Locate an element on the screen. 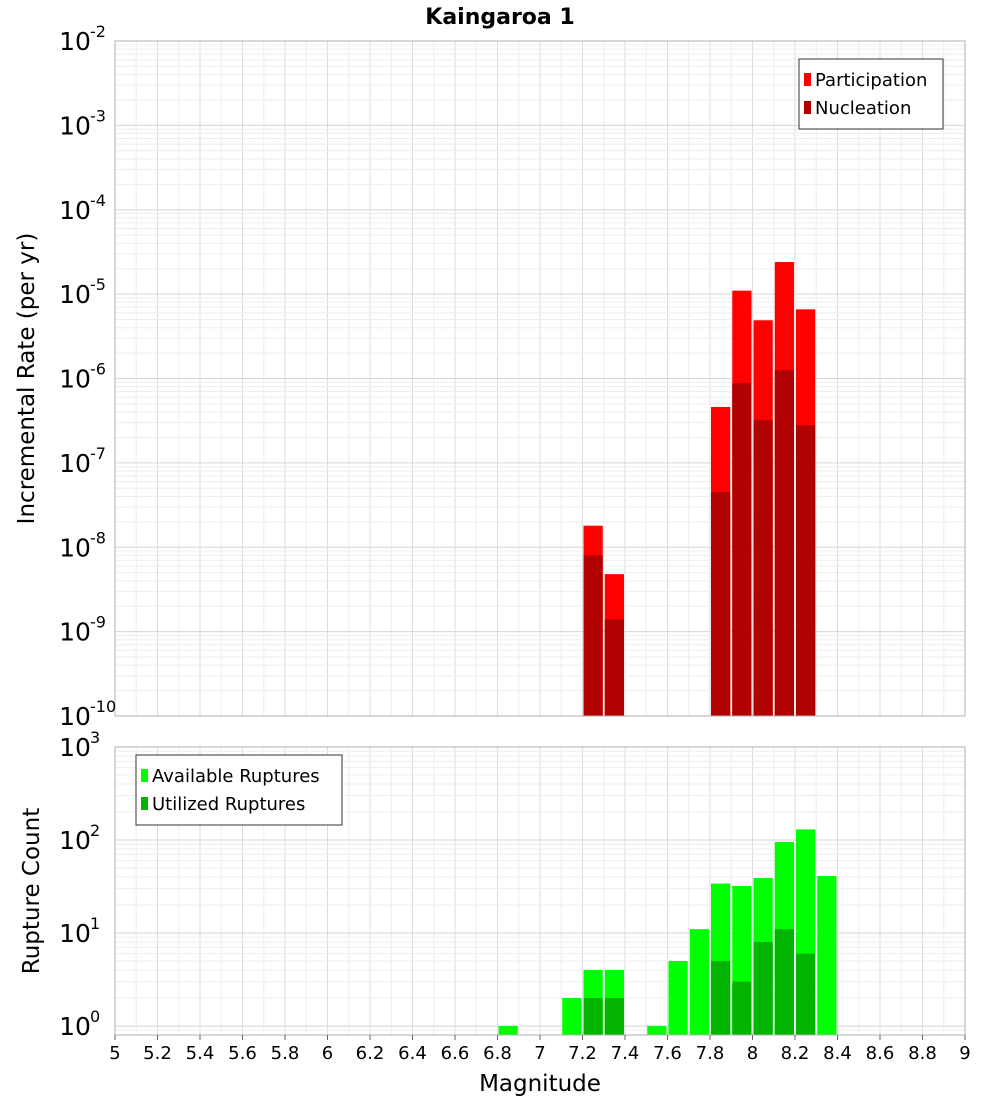 The image size is (1000, 1100). x-tick-label: 6 is located at coordinates (327, 1053).